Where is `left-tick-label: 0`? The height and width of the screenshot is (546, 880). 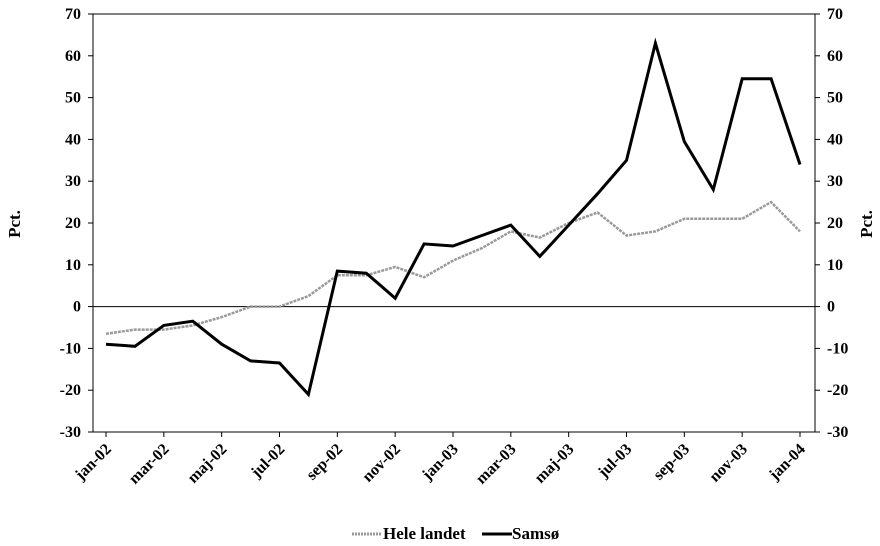 left-tick-label: 0 is located at coordinates (77, 307).